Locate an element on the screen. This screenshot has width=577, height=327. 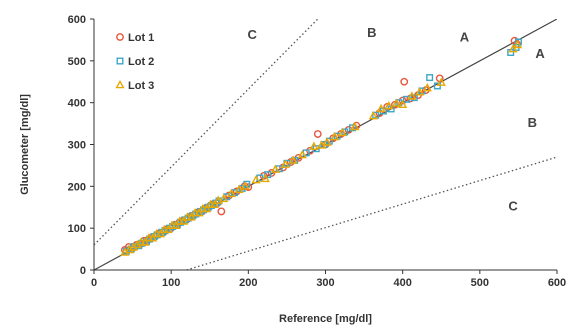
legend: Lot 1 Lot 2 Lot 3 is located at coordinates (134, 62).